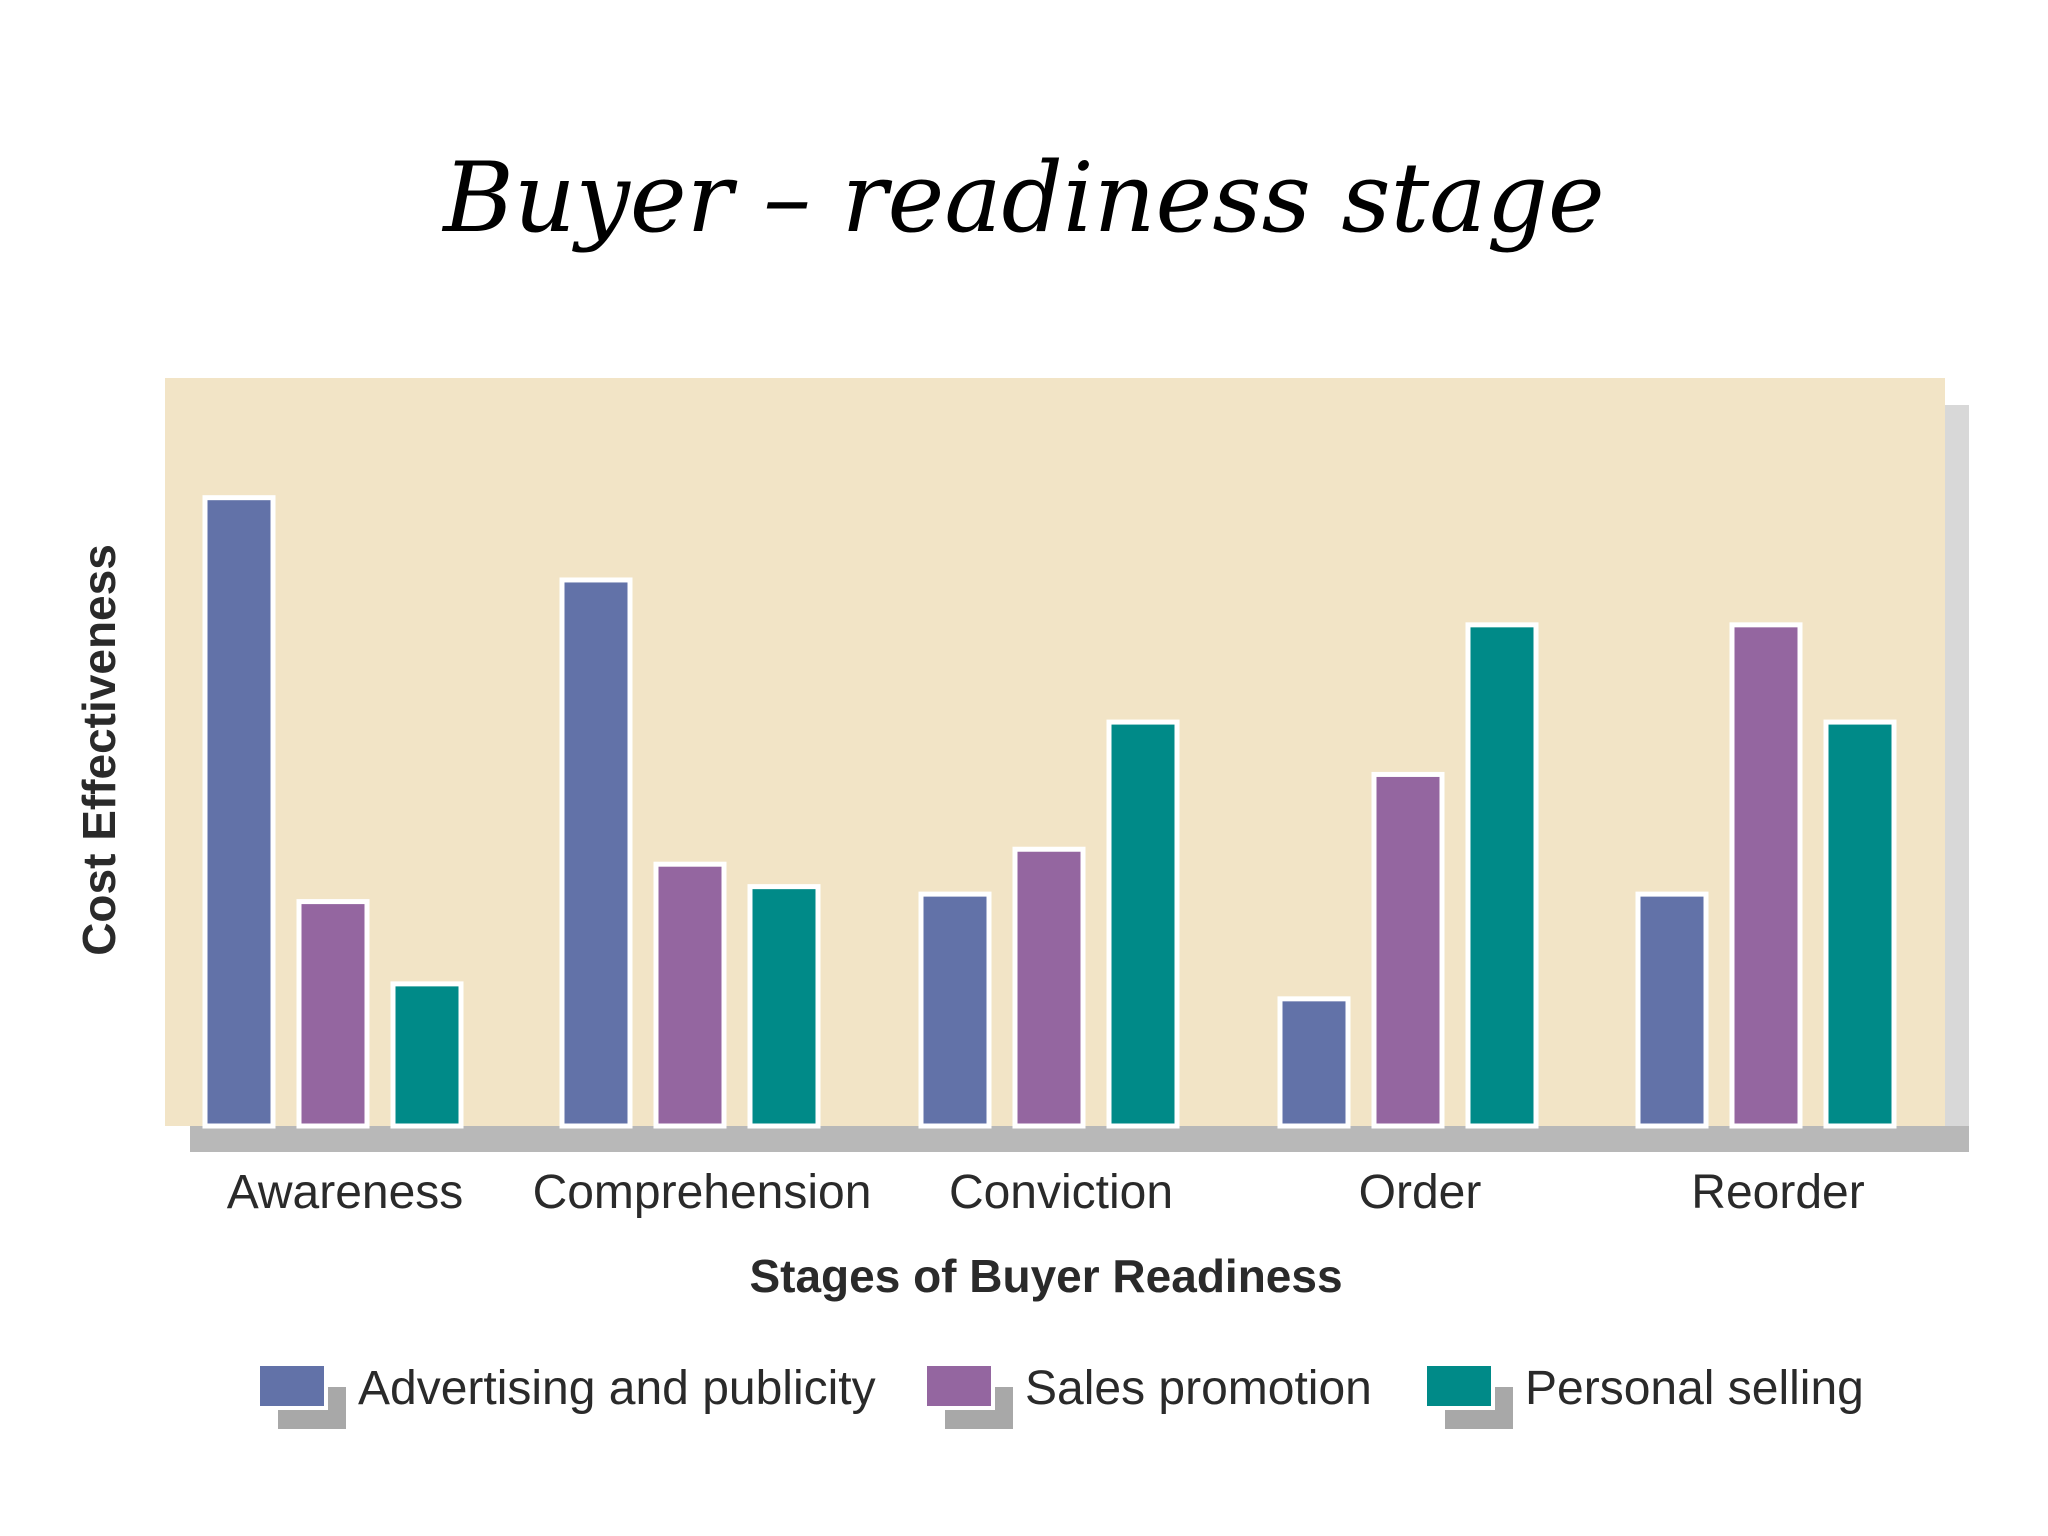 This screenshot has width=2048, height=1536. Describe the element at coordinates (1672, 1010) in the screenshot. I see `bar-reorder-advertising-and-publicity` at that location.